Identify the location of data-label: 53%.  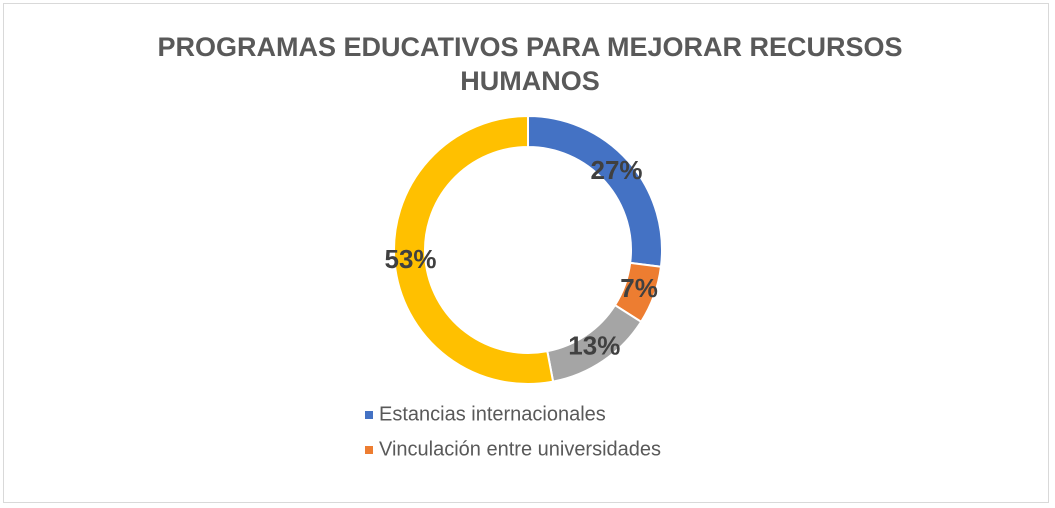
(411, 259).